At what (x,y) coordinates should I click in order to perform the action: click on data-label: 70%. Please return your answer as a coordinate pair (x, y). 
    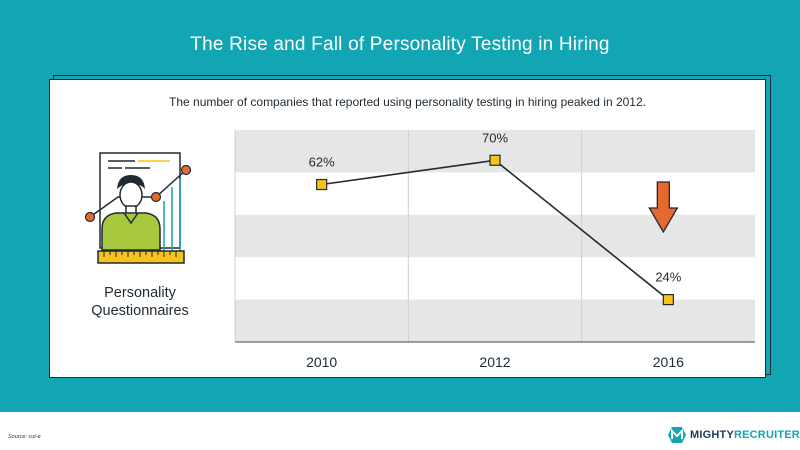
    Looking at the image, I should click on (495, 137).